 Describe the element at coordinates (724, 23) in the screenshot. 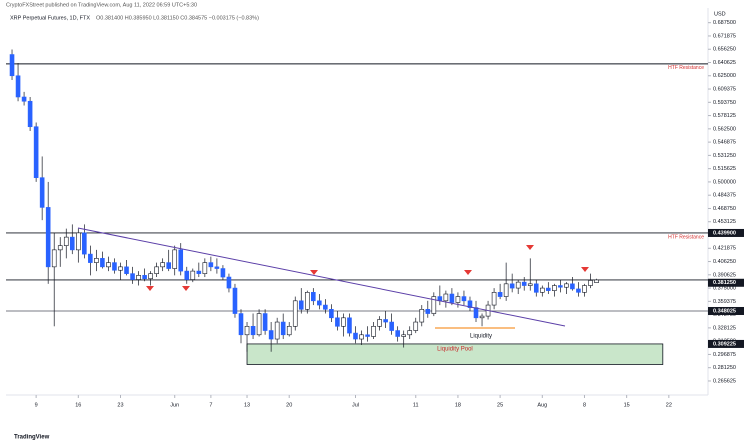

I see `y-tick-label: 0.687500` at that location.